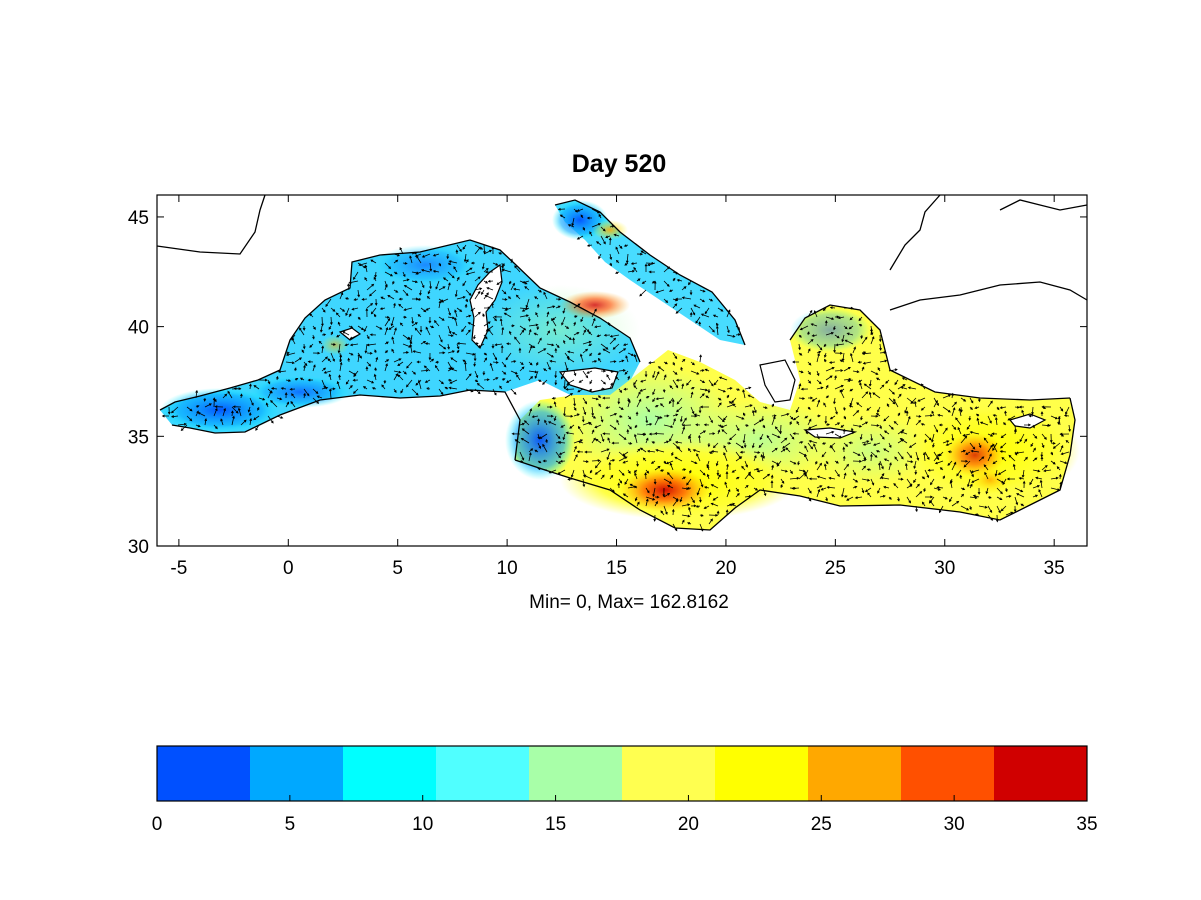 The image size is (1201, 900). Describe the element at coordinates (777, 381) in the screenshot. I see `peloponnese` at that location.